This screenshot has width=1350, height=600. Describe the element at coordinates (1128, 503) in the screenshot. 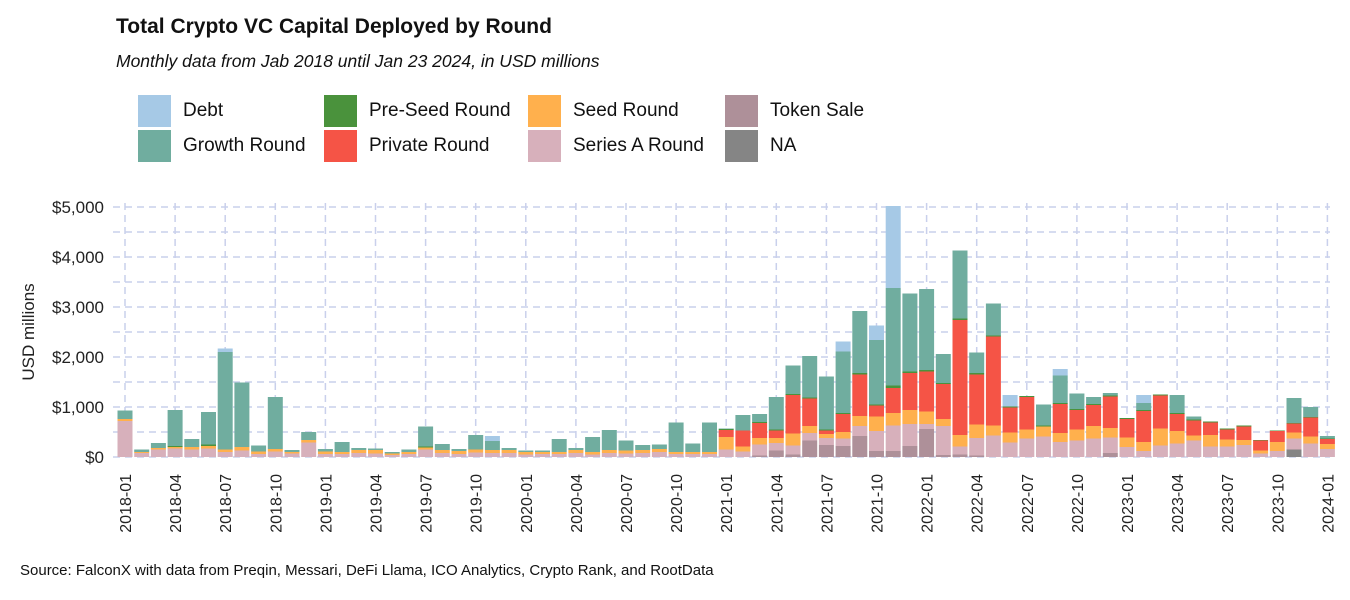

I see `x-tick-label: 2023-01` at that location.